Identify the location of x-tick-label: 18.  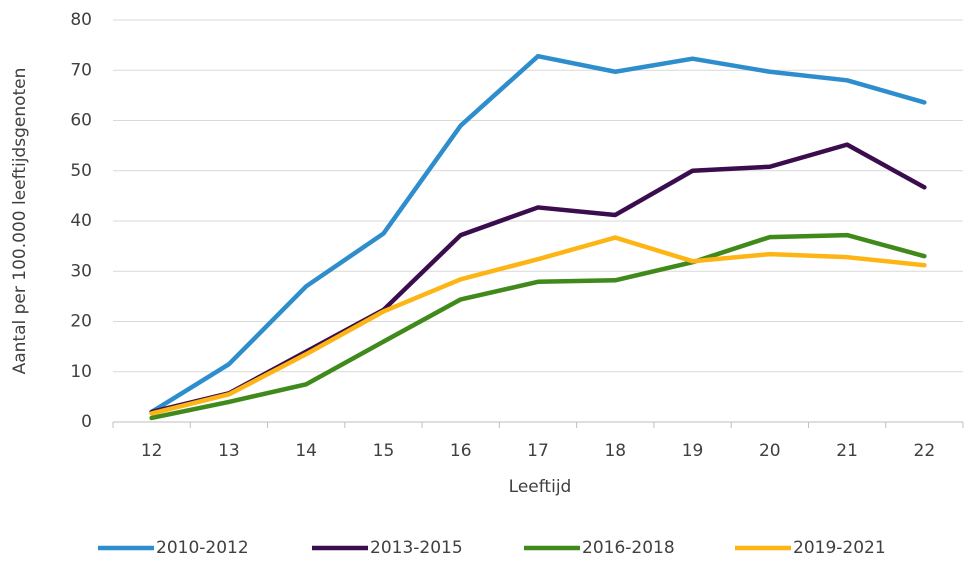
(615, 451).